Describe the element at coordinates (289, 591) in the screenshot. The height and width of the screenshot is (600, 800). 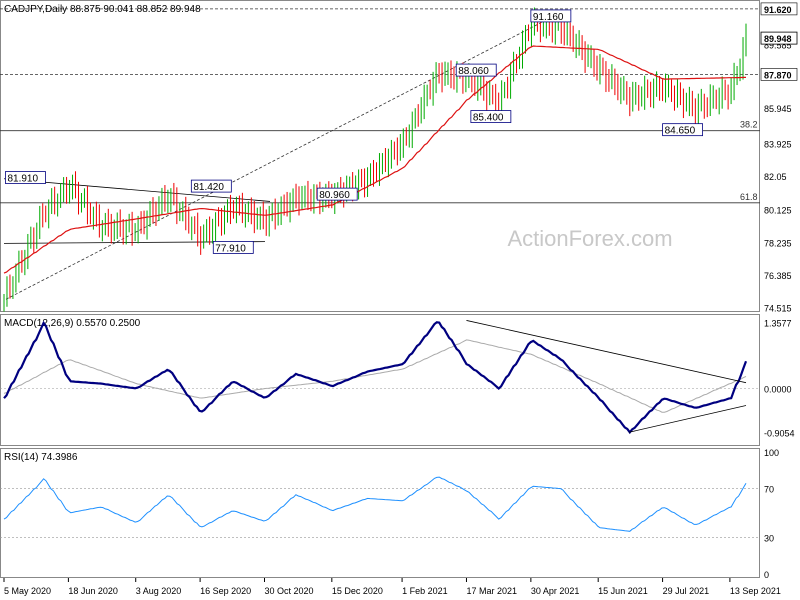
I see `x-tick-label: 30 Oct 2020` at that location.